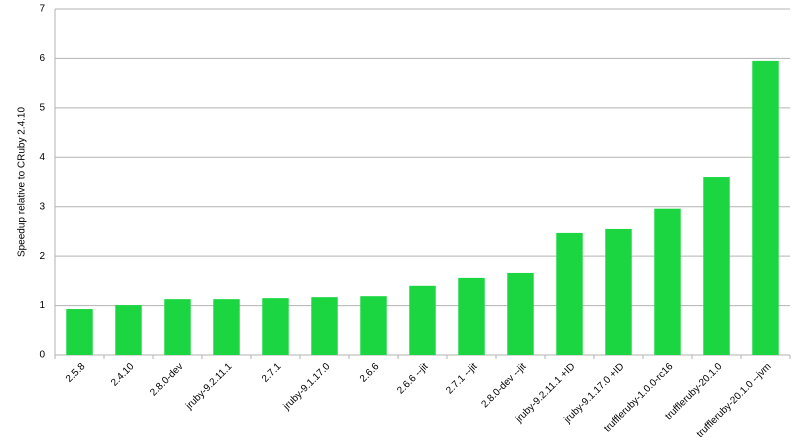 This screenshot has width=795, height=446. What do you see at coordinates (42, 305) in the screenshot?
I see `y-tick-label: 1` at bounding box center [42, 305].